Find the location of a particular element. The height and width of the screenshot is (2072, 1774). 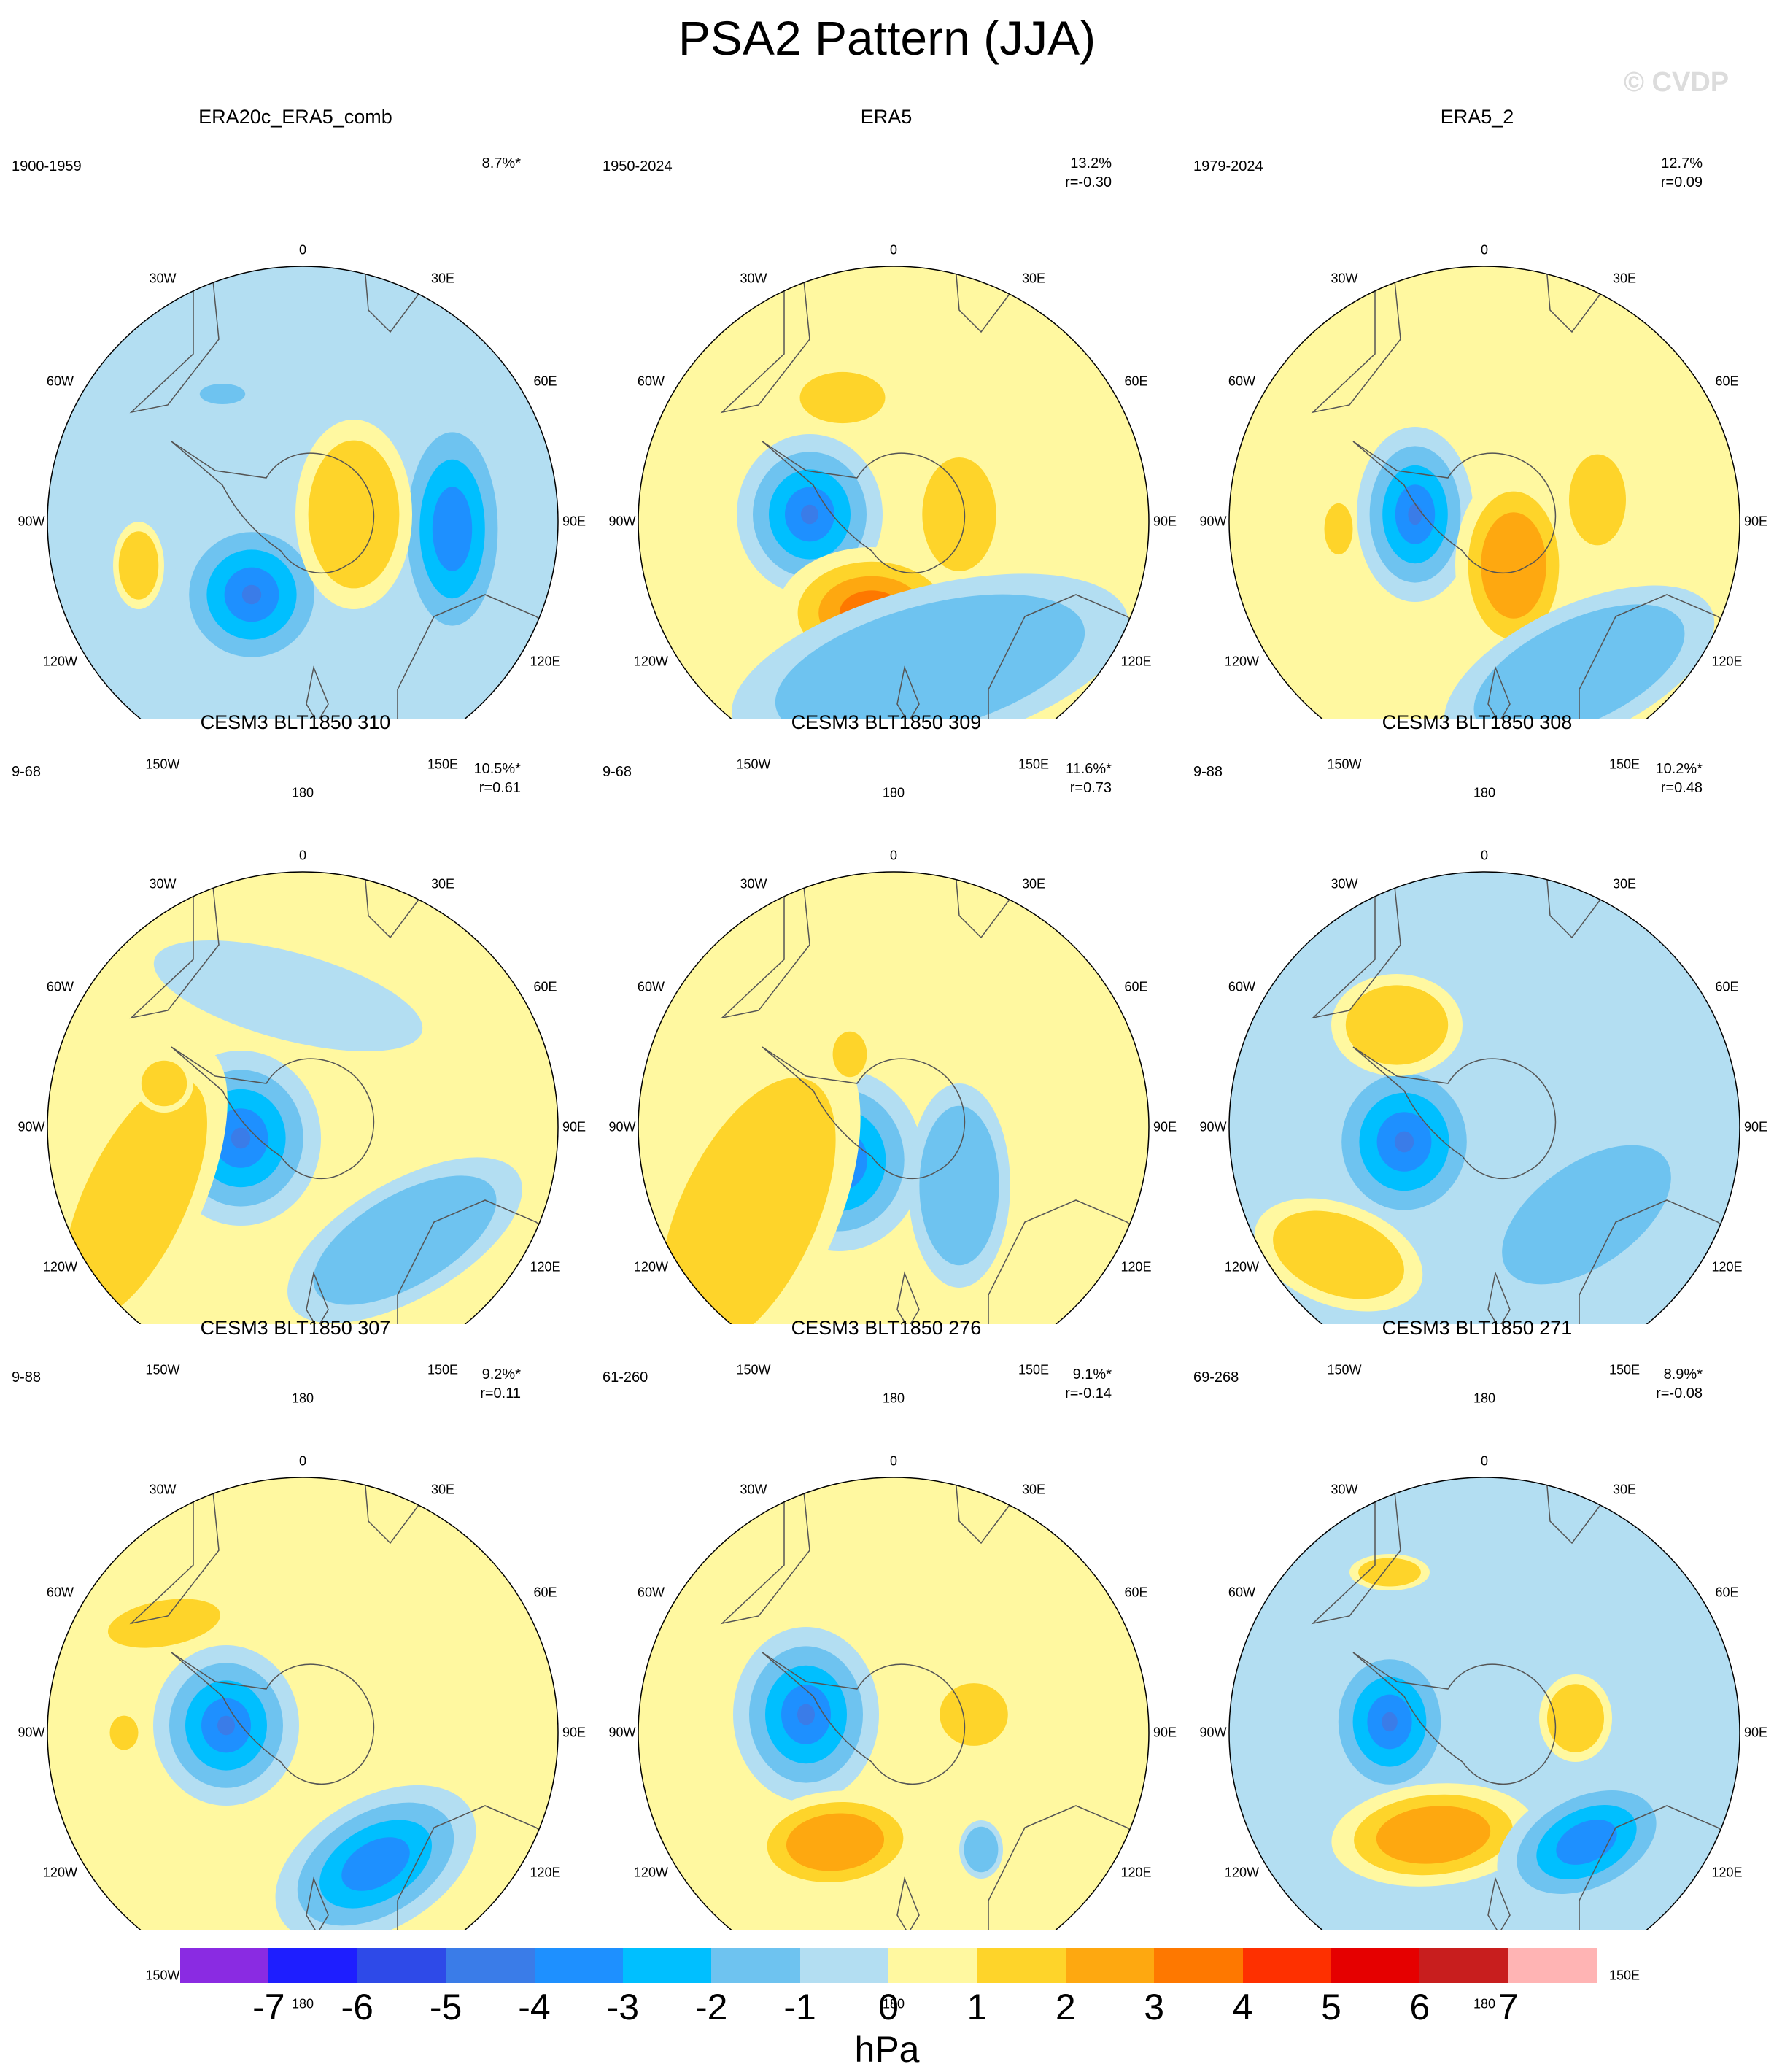

panel-variance-pct: 9.1%* is located at coordinates (1092, 1374).